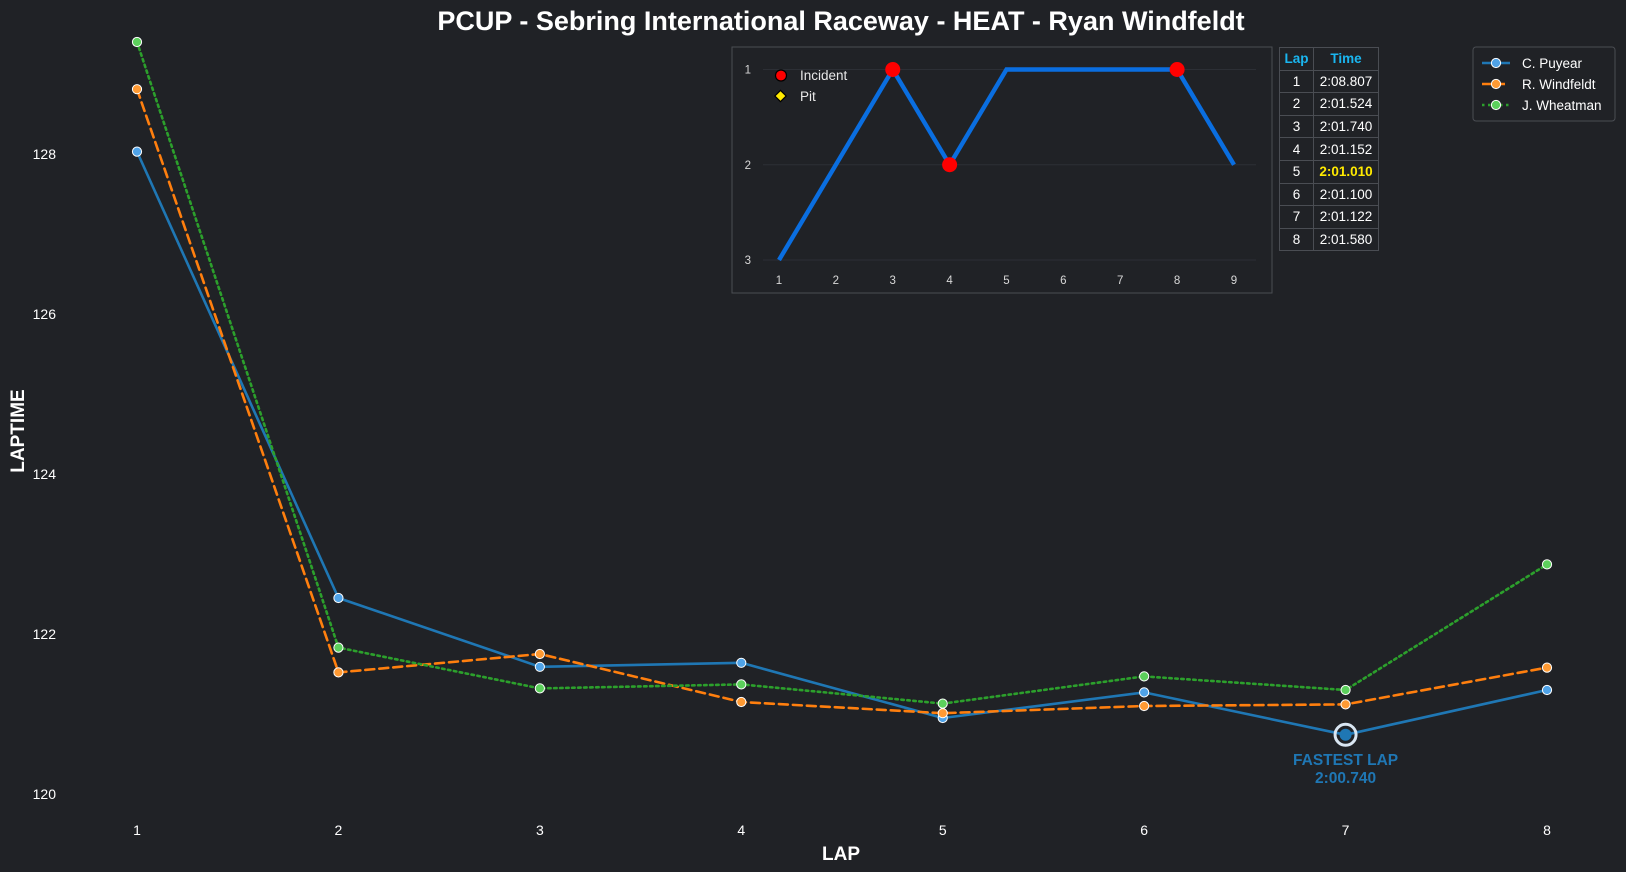 This screenshot has height=872, width=1626. I want to click on inset-x-tick-label: 8, so click(1177, 281).